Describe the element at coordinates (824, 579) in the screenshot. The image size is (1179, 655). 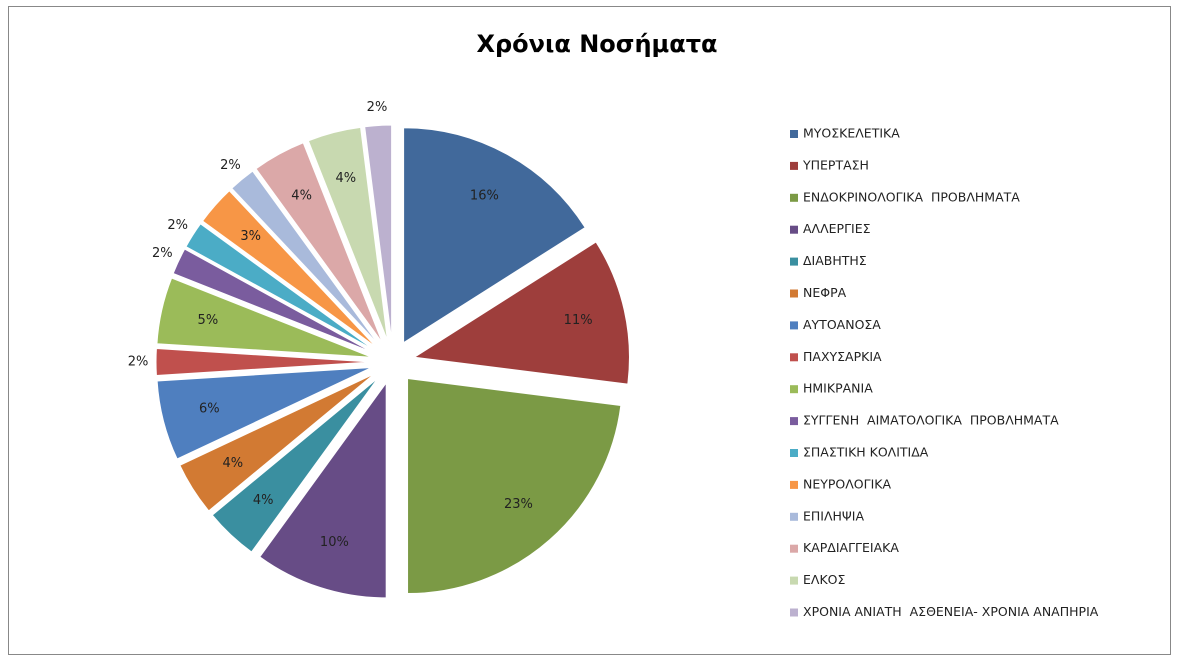
I see `legend-label: ΕΛΚΟΣ` at that location.